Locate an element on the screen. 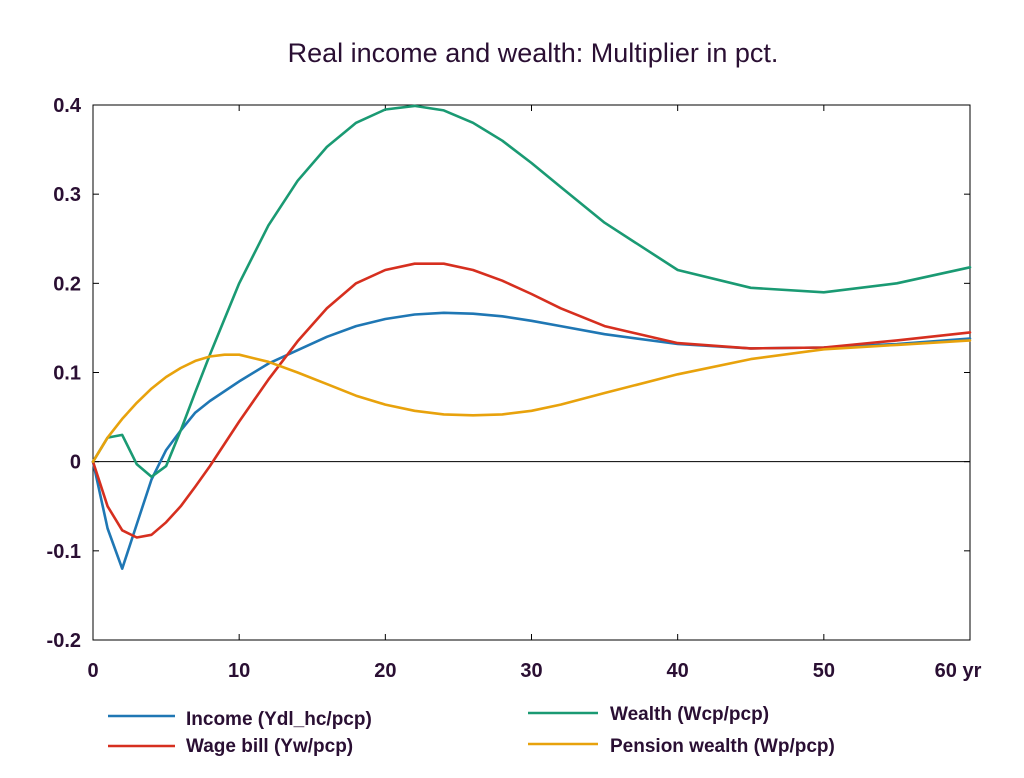 The height and width of the screenshot is (778, 1024). legend-label: Pension wealth (Wp/pcp) is located at coordinates (722, 746).